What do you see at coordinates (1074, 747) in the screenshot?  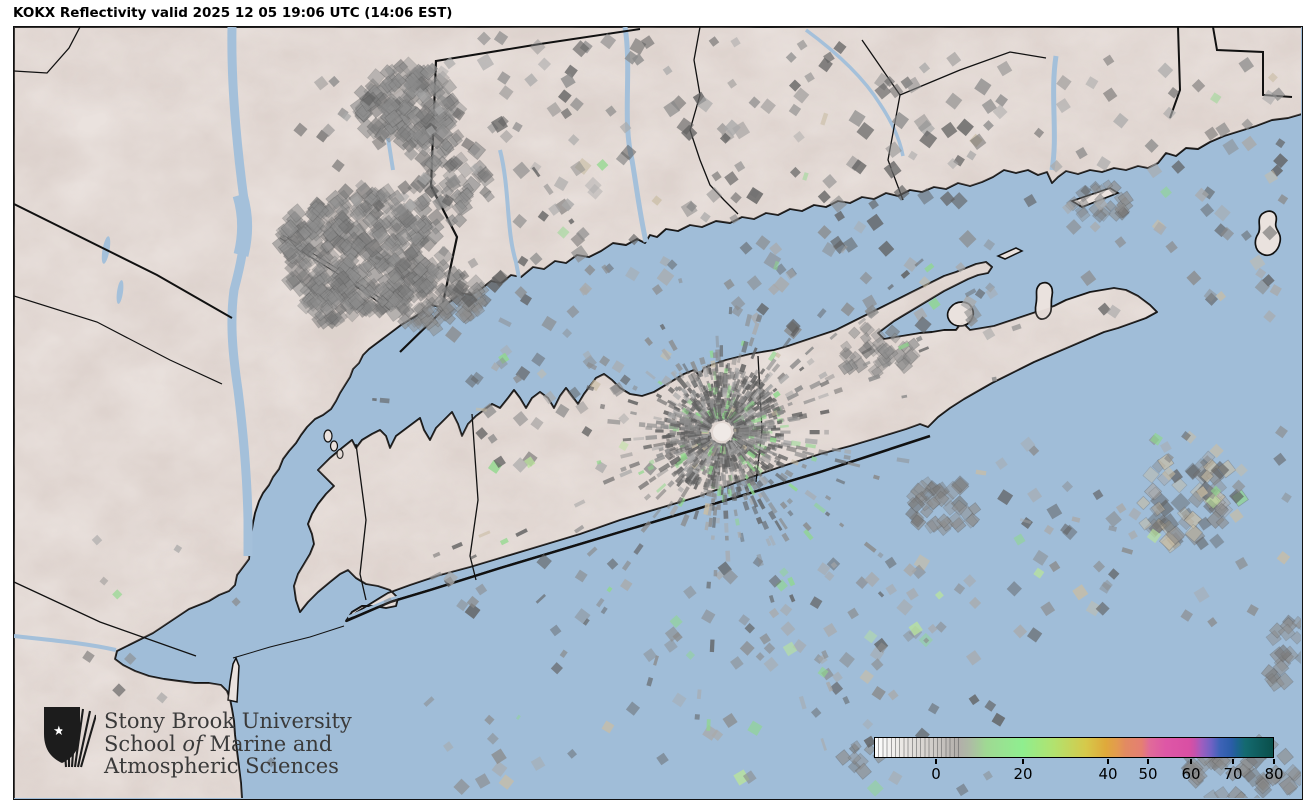 I see `colorbar-gradient` at bounding box center [1074, 747].